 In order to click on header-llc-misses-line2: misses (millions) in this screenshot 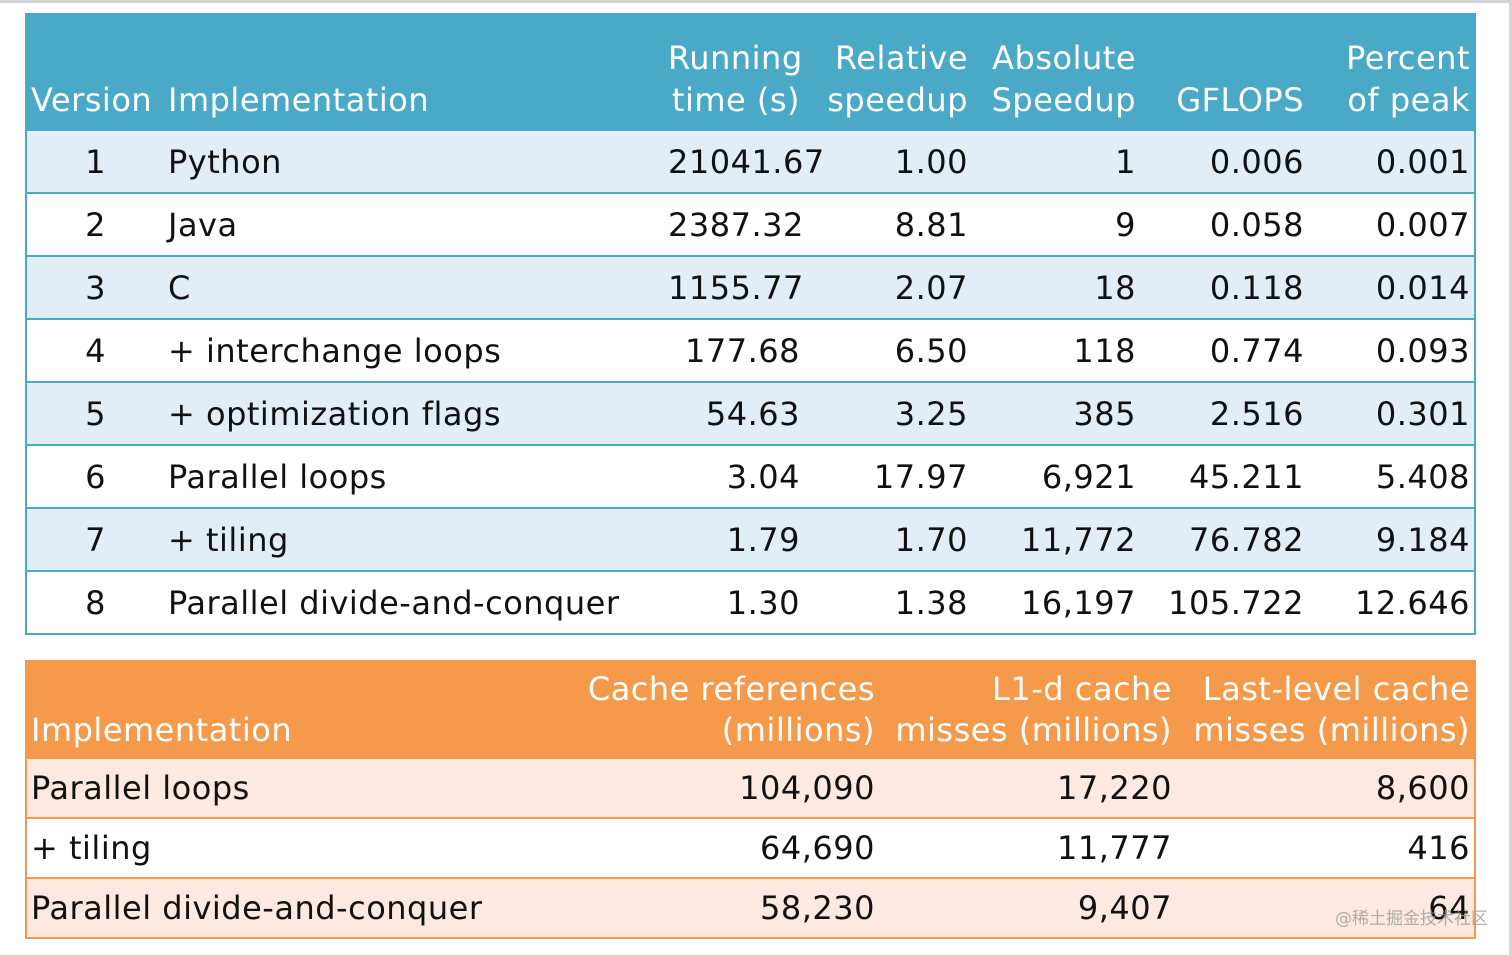, I will do `click(1331, 730)`.